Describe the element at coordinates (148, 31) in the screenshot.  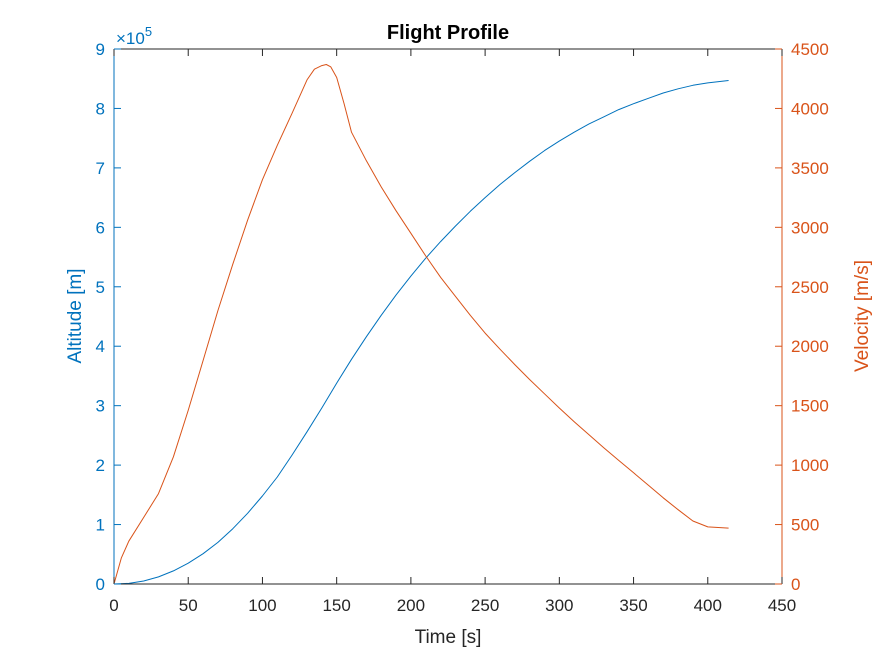
I see `exponent-power: 5` at that location.